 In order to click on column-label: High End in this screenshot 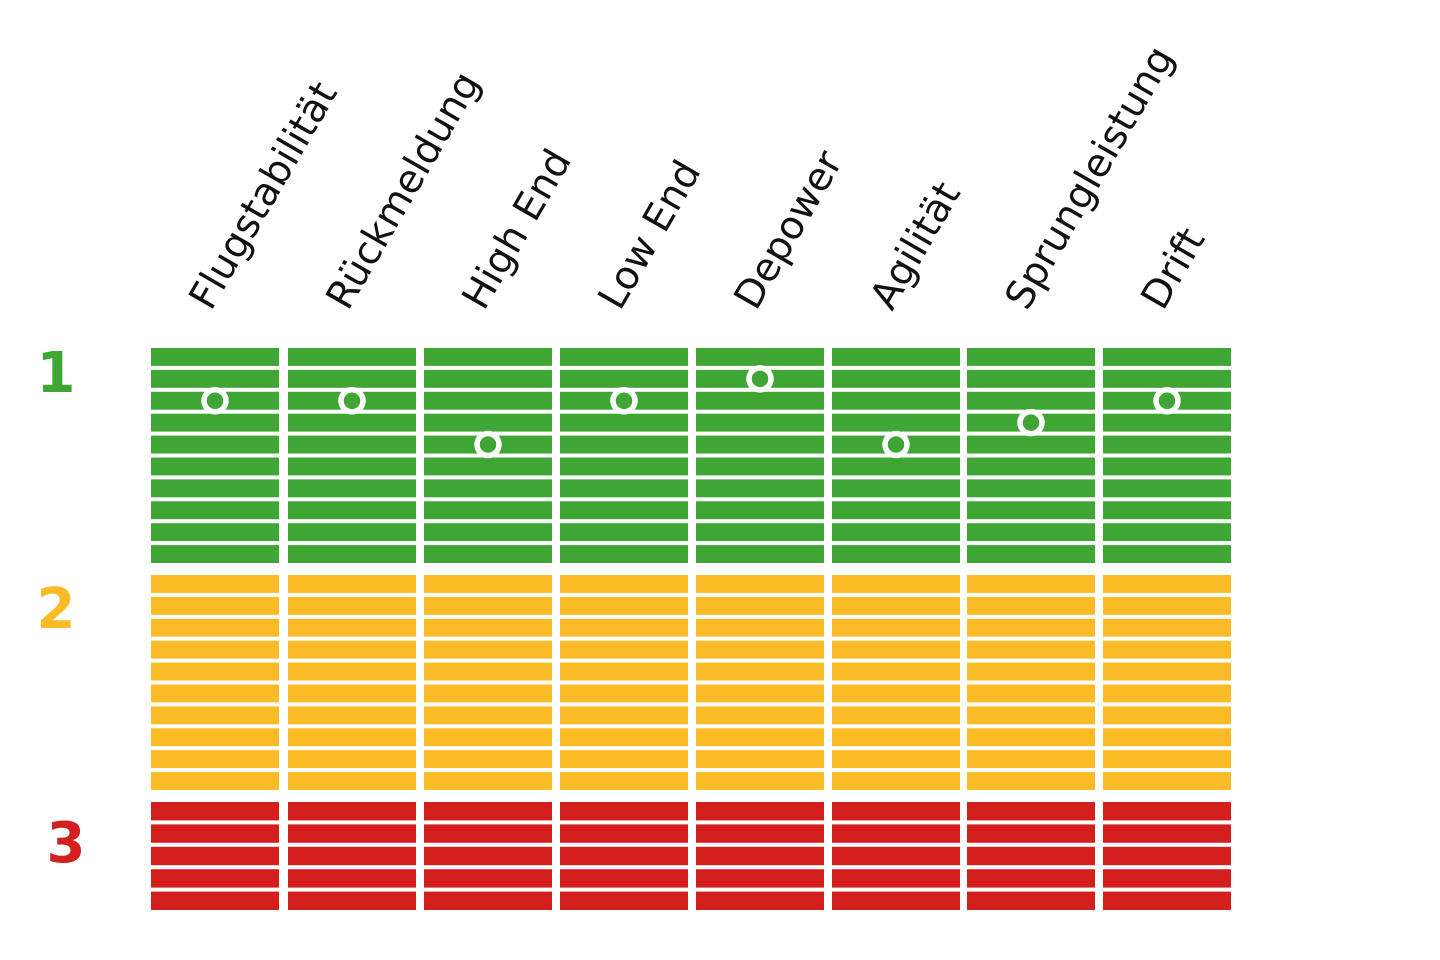, I will do `click(517, 229)`.